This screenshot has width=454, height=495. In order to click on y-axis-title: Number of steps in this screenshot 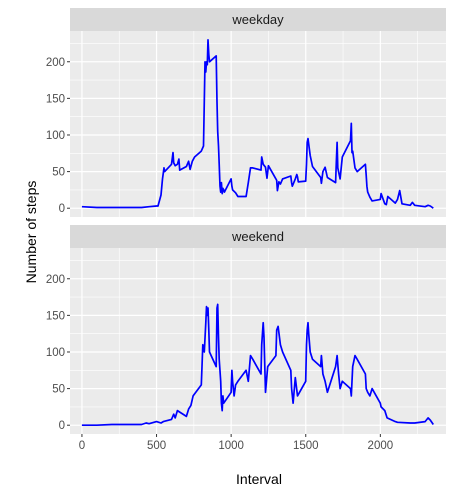, I will do `click(31, 232)`.